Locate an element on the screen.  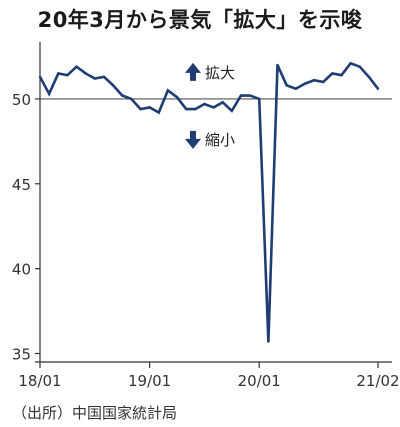
x-tick-label-19/01: 19/01 is located at coordinates (149, 381).